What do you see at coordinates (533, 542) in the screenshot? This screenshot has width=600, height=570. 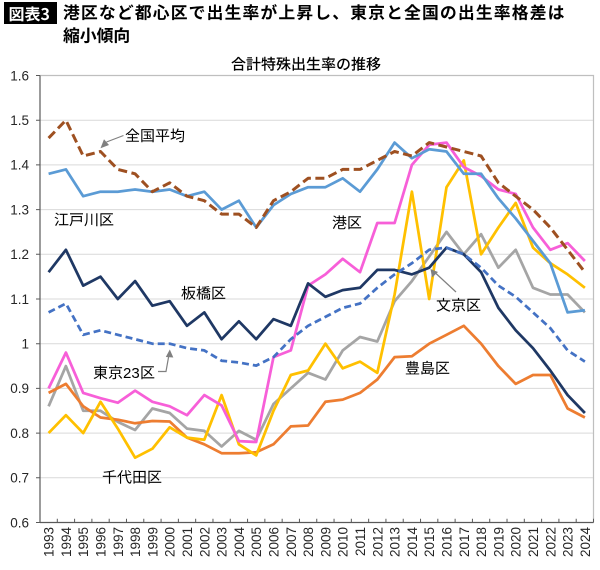 I see `svg-text: 2021` at bounding box center [533, 542].